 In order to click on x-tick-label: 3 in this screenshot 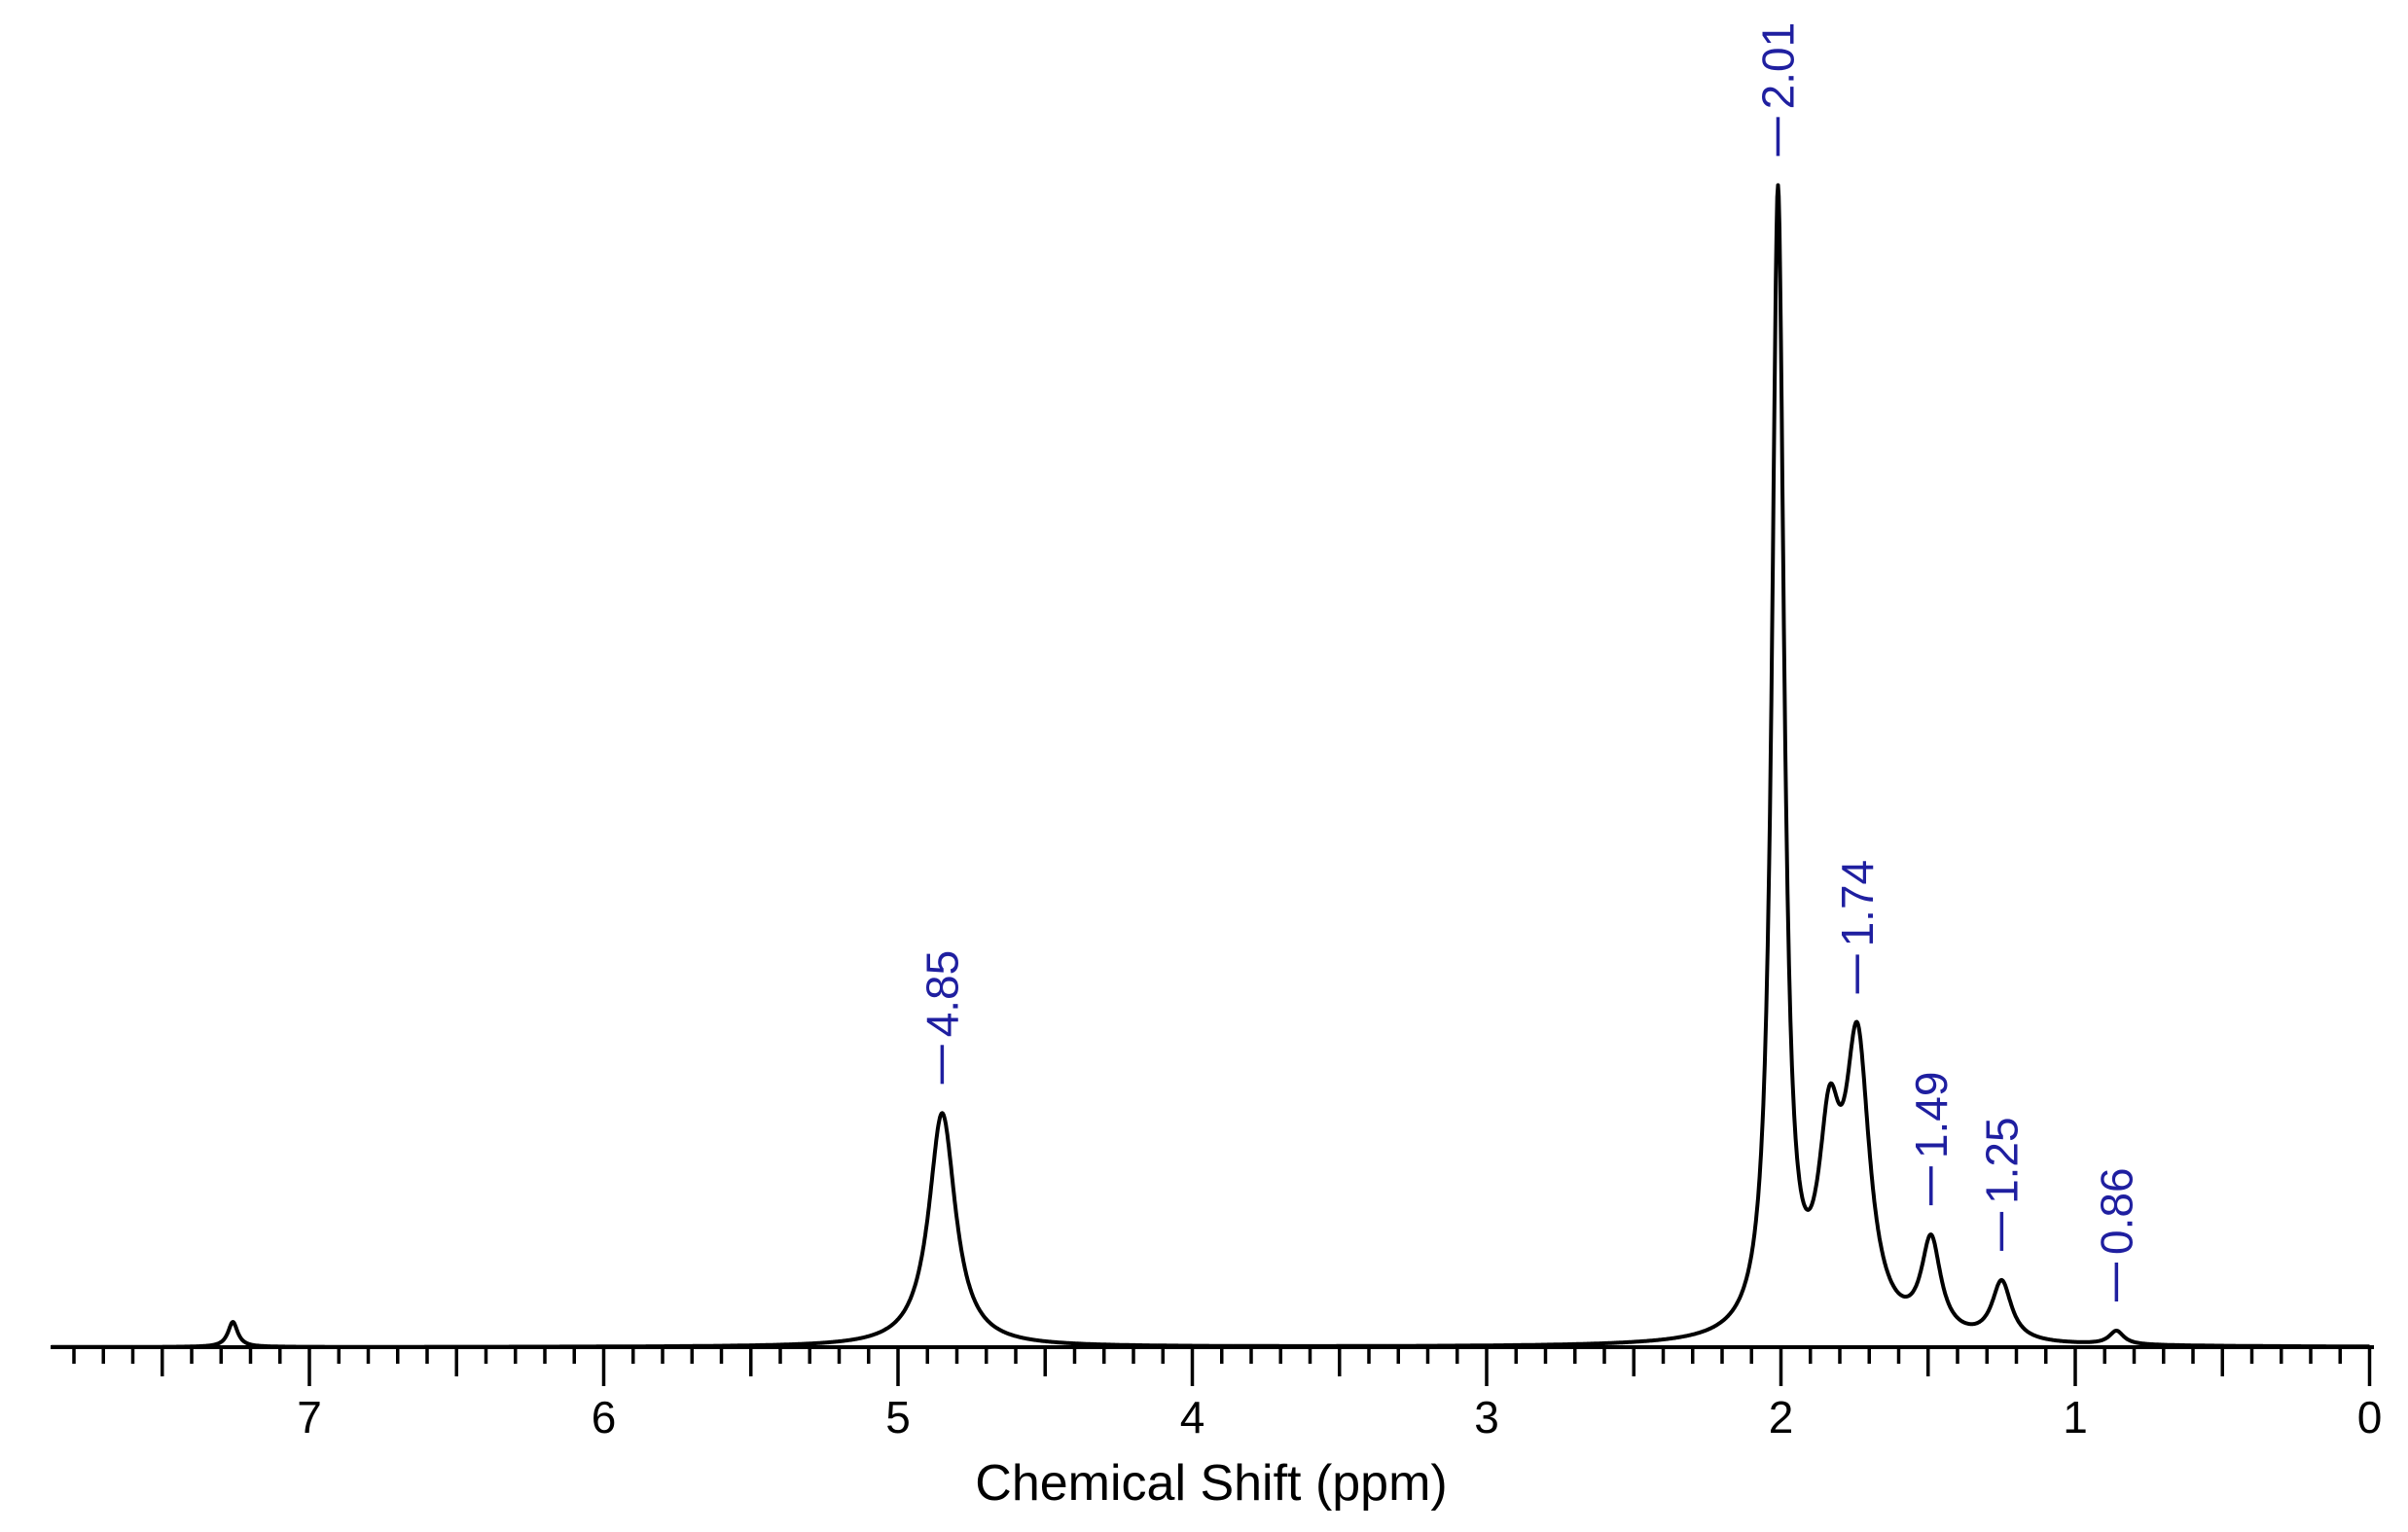, I will do `click(1486, 1417)`.